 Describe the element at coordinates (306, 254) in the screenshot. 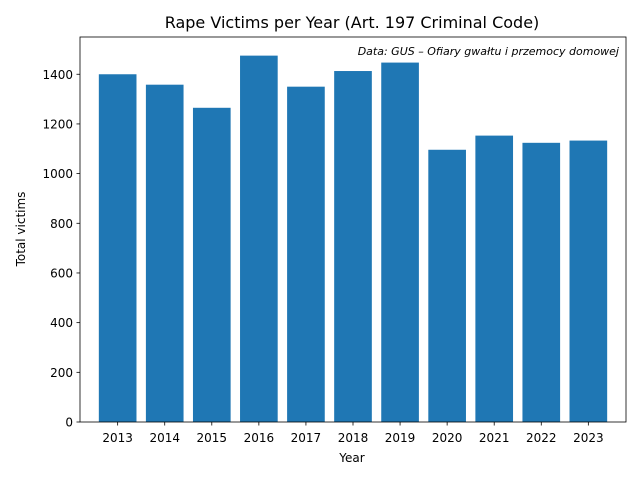

I see `bar-2017` at that location.